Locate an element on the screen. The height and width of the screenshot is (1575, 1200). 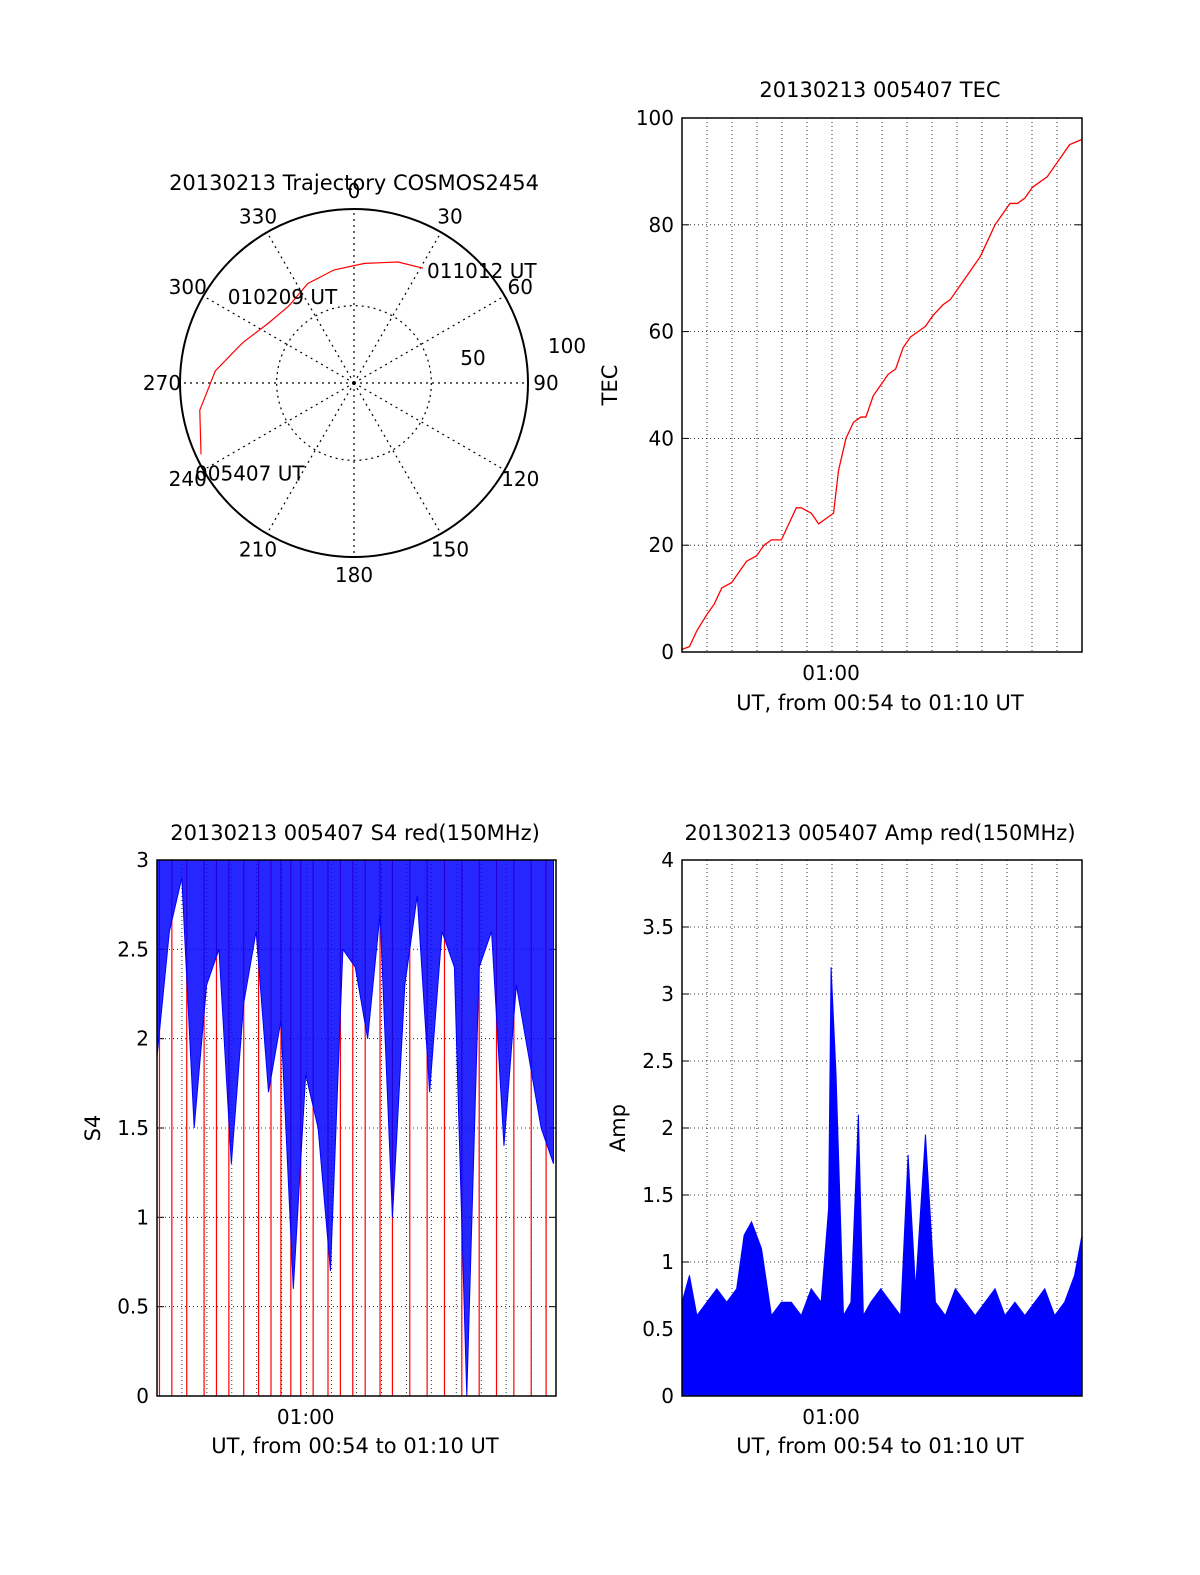
polar-azimuth-label: 60 is located at coordinates (520, 287).